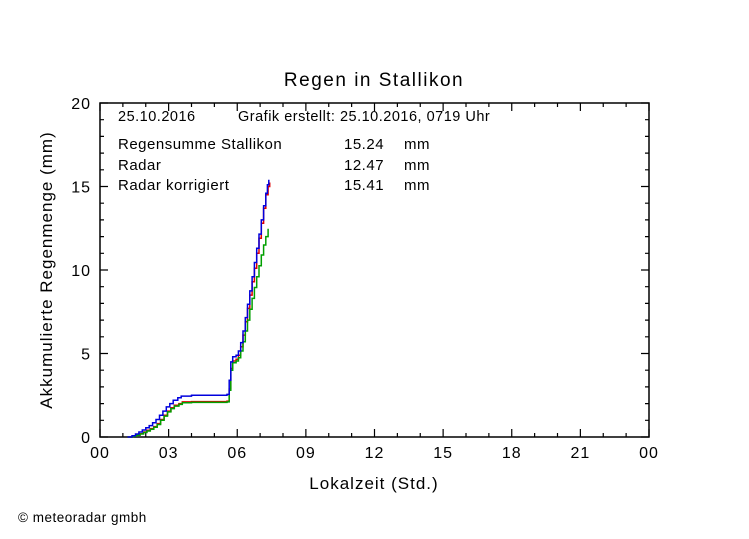 The height and width of the screenshot is (539, 749). I want to click on legend-label-radar: Radar, so click(139, 165).